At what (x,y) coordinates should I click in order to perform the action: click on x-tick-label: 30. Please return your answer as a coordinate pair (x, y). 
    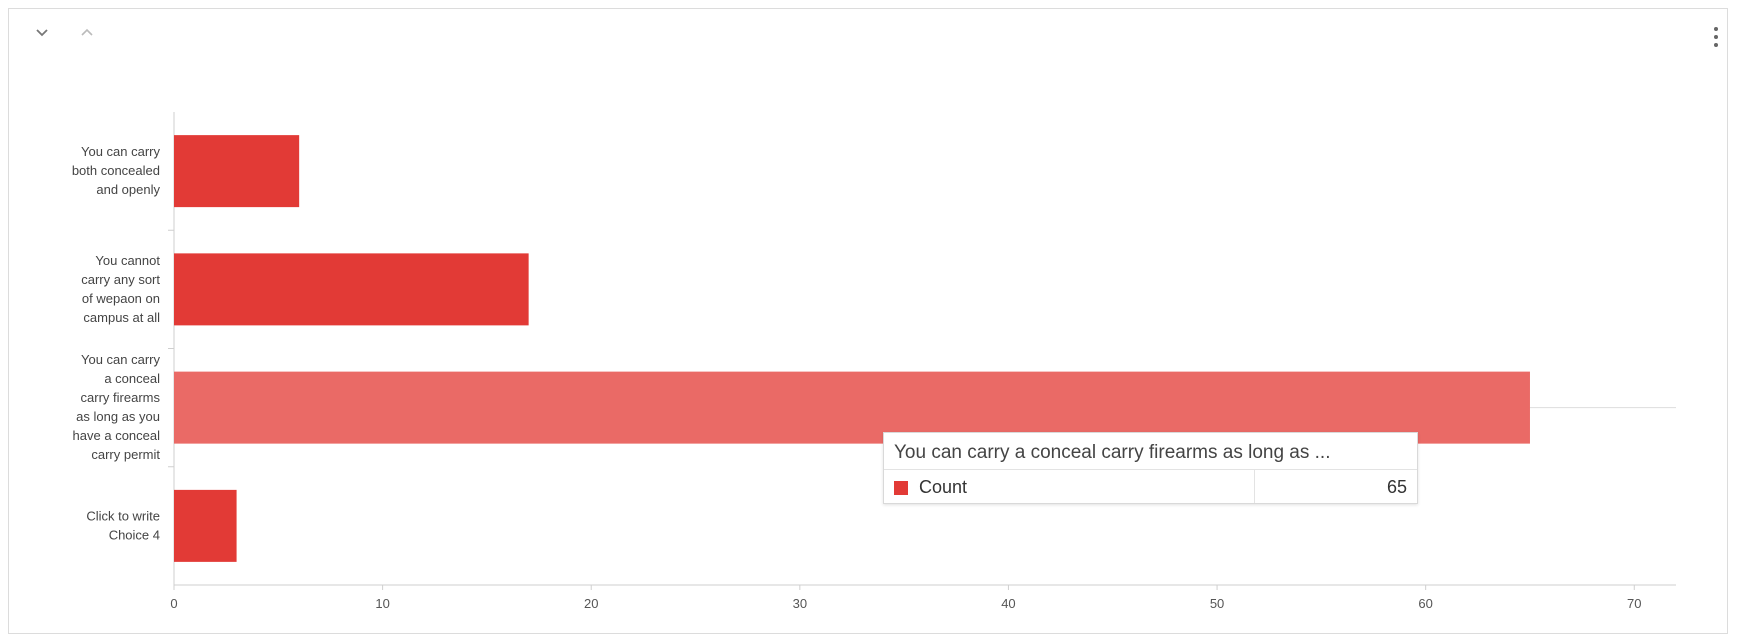
    Looking at the image, I should click on (800, 603).